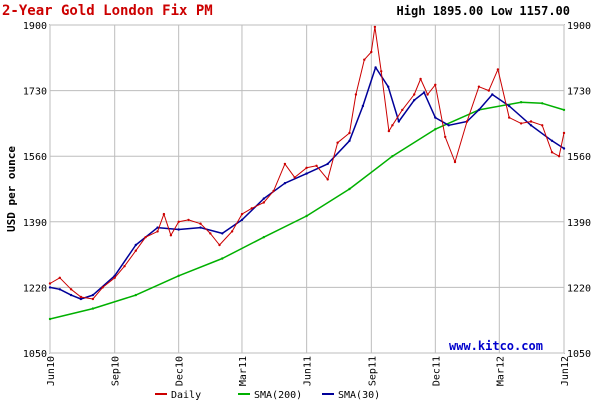  Describe the element at coordinates (436, 371) in the screenshot. I see `x-tick-label: Dec11` at that location.